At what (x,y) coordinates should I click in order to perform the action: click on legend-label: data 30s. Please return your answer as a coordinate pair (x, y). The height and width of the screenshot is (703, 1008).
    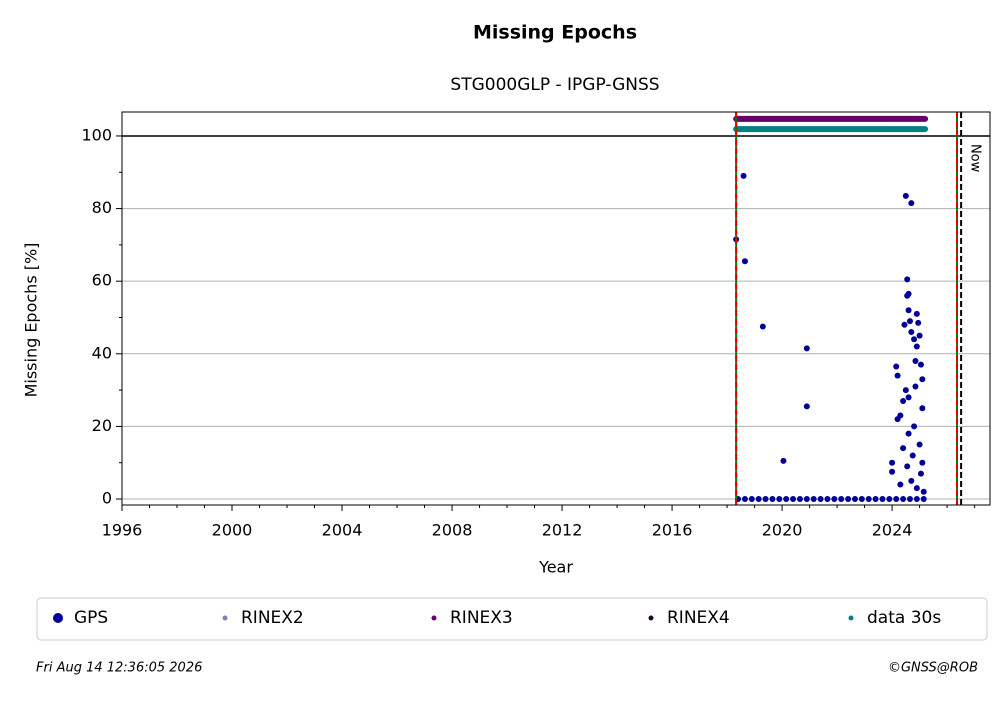
    Looking at the image, I should click on (904, 618).